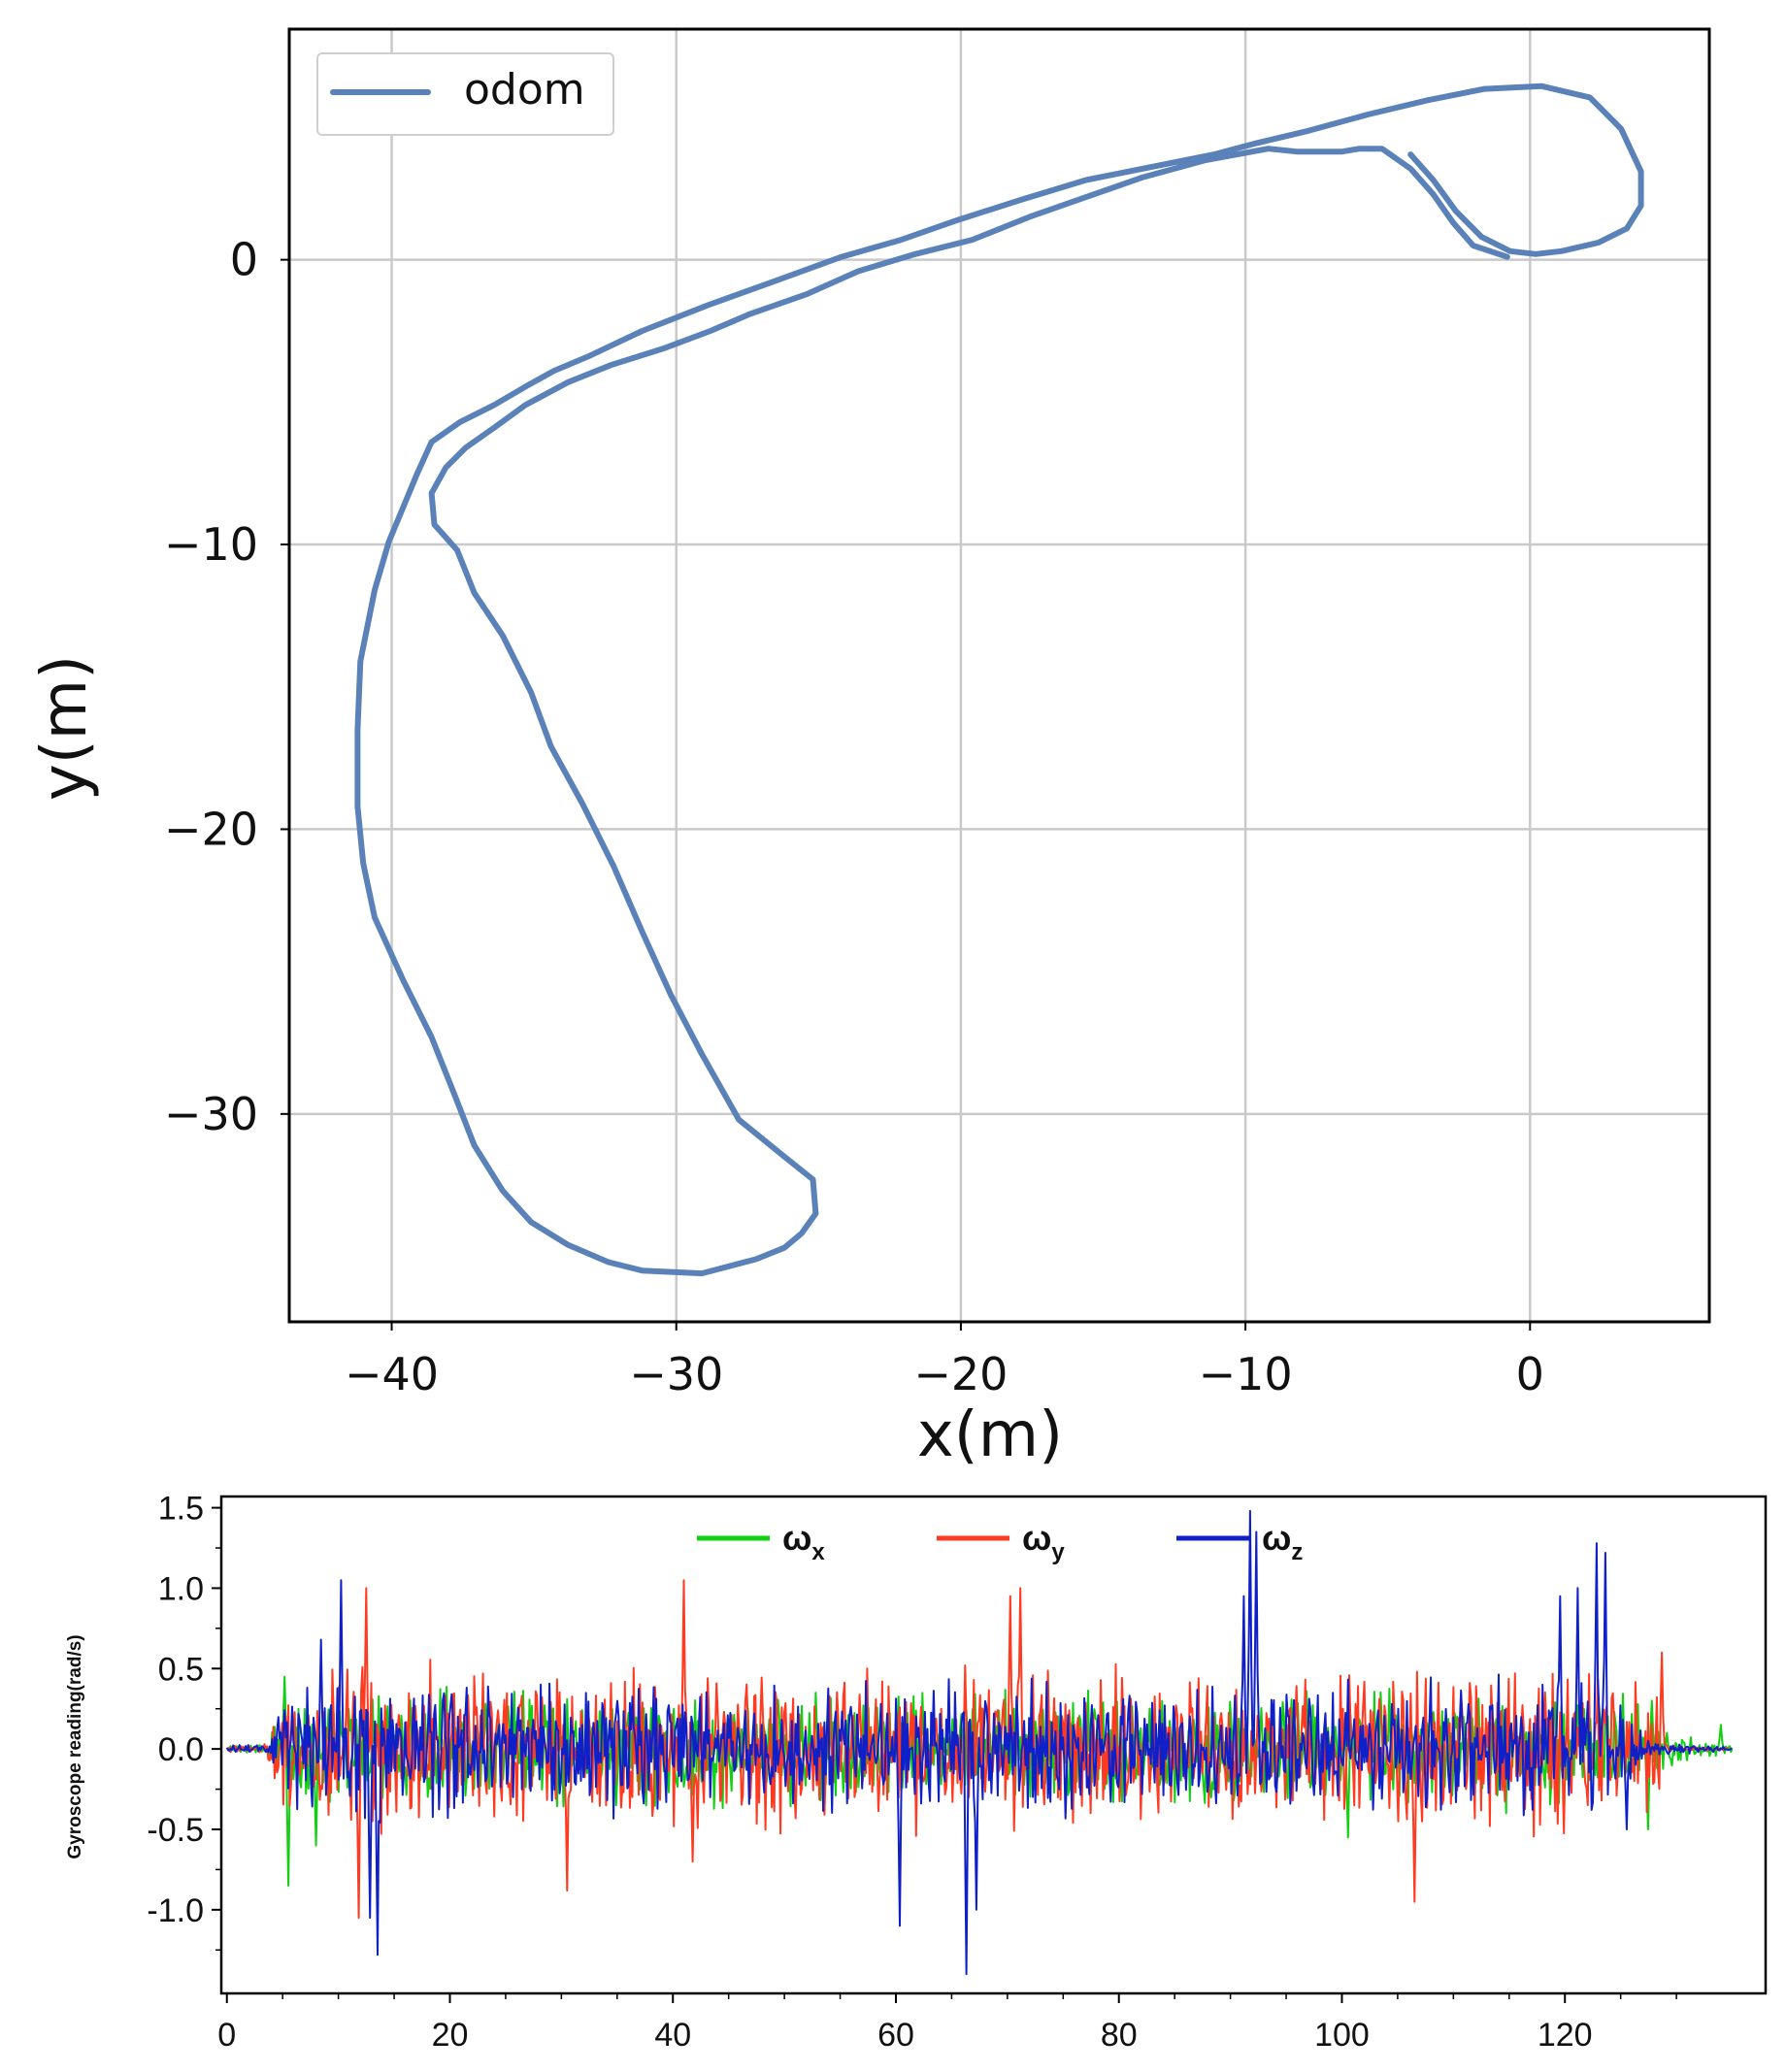 The width and height of the screenshot is (1786, 2072). What do you see at coordinates (75, 1746) in the screenshot?
I see `y-axis-label: Gyroscope reading(rad/s)` at bounding box center [75, 1746].